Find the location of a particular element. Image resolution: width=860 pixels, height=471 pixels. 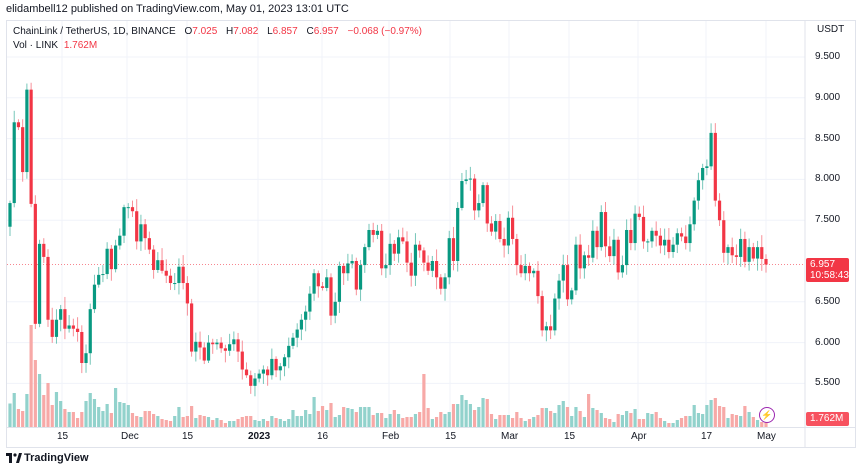

symbol-title: ChainLink / TetherUS, 1D, BINANCE is located at coordinates (94, 31).